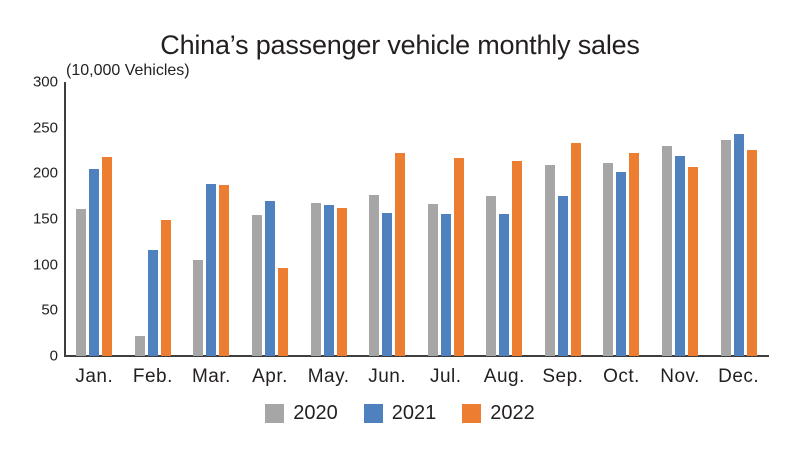  Describe the element at coordinates (563, 376) in the screenshot. I see `x-label-sep: Sep.` at that location.